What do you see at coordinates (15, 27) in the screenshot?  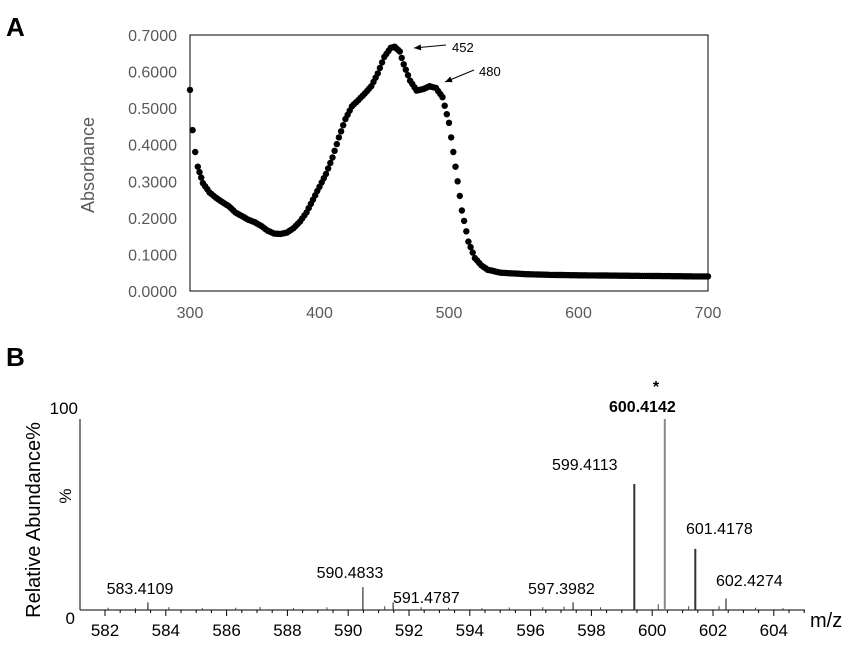 I see `panel-a-label: A` at bounding box center [15, 27].